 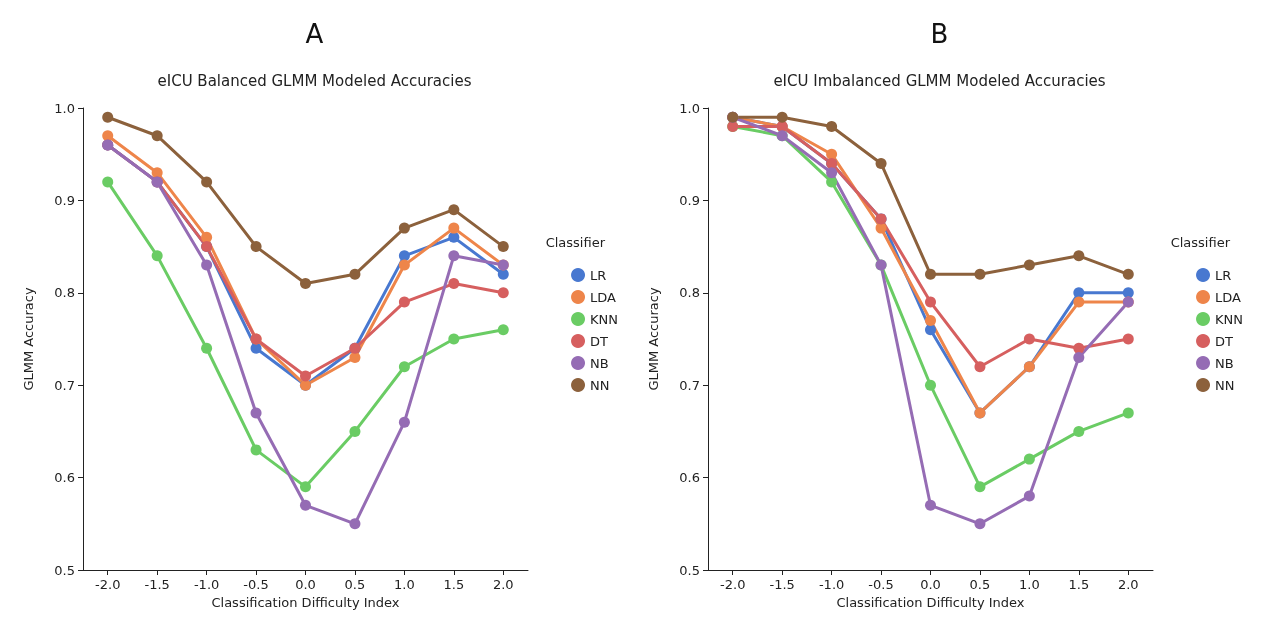 What do you see at coordinates (939, 34) in the screenshot?
I see `chart-title: B` at bounding box center [939, 34].